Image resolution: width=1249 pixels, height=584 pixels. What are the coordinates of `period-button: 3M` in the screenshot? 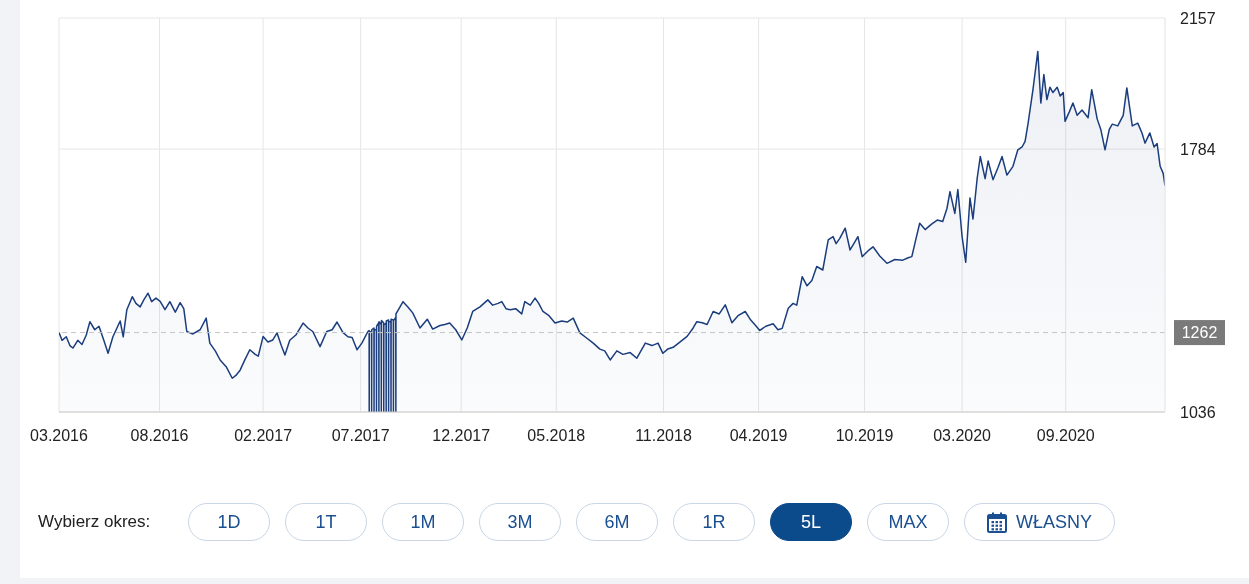 It's located at (520, 522).